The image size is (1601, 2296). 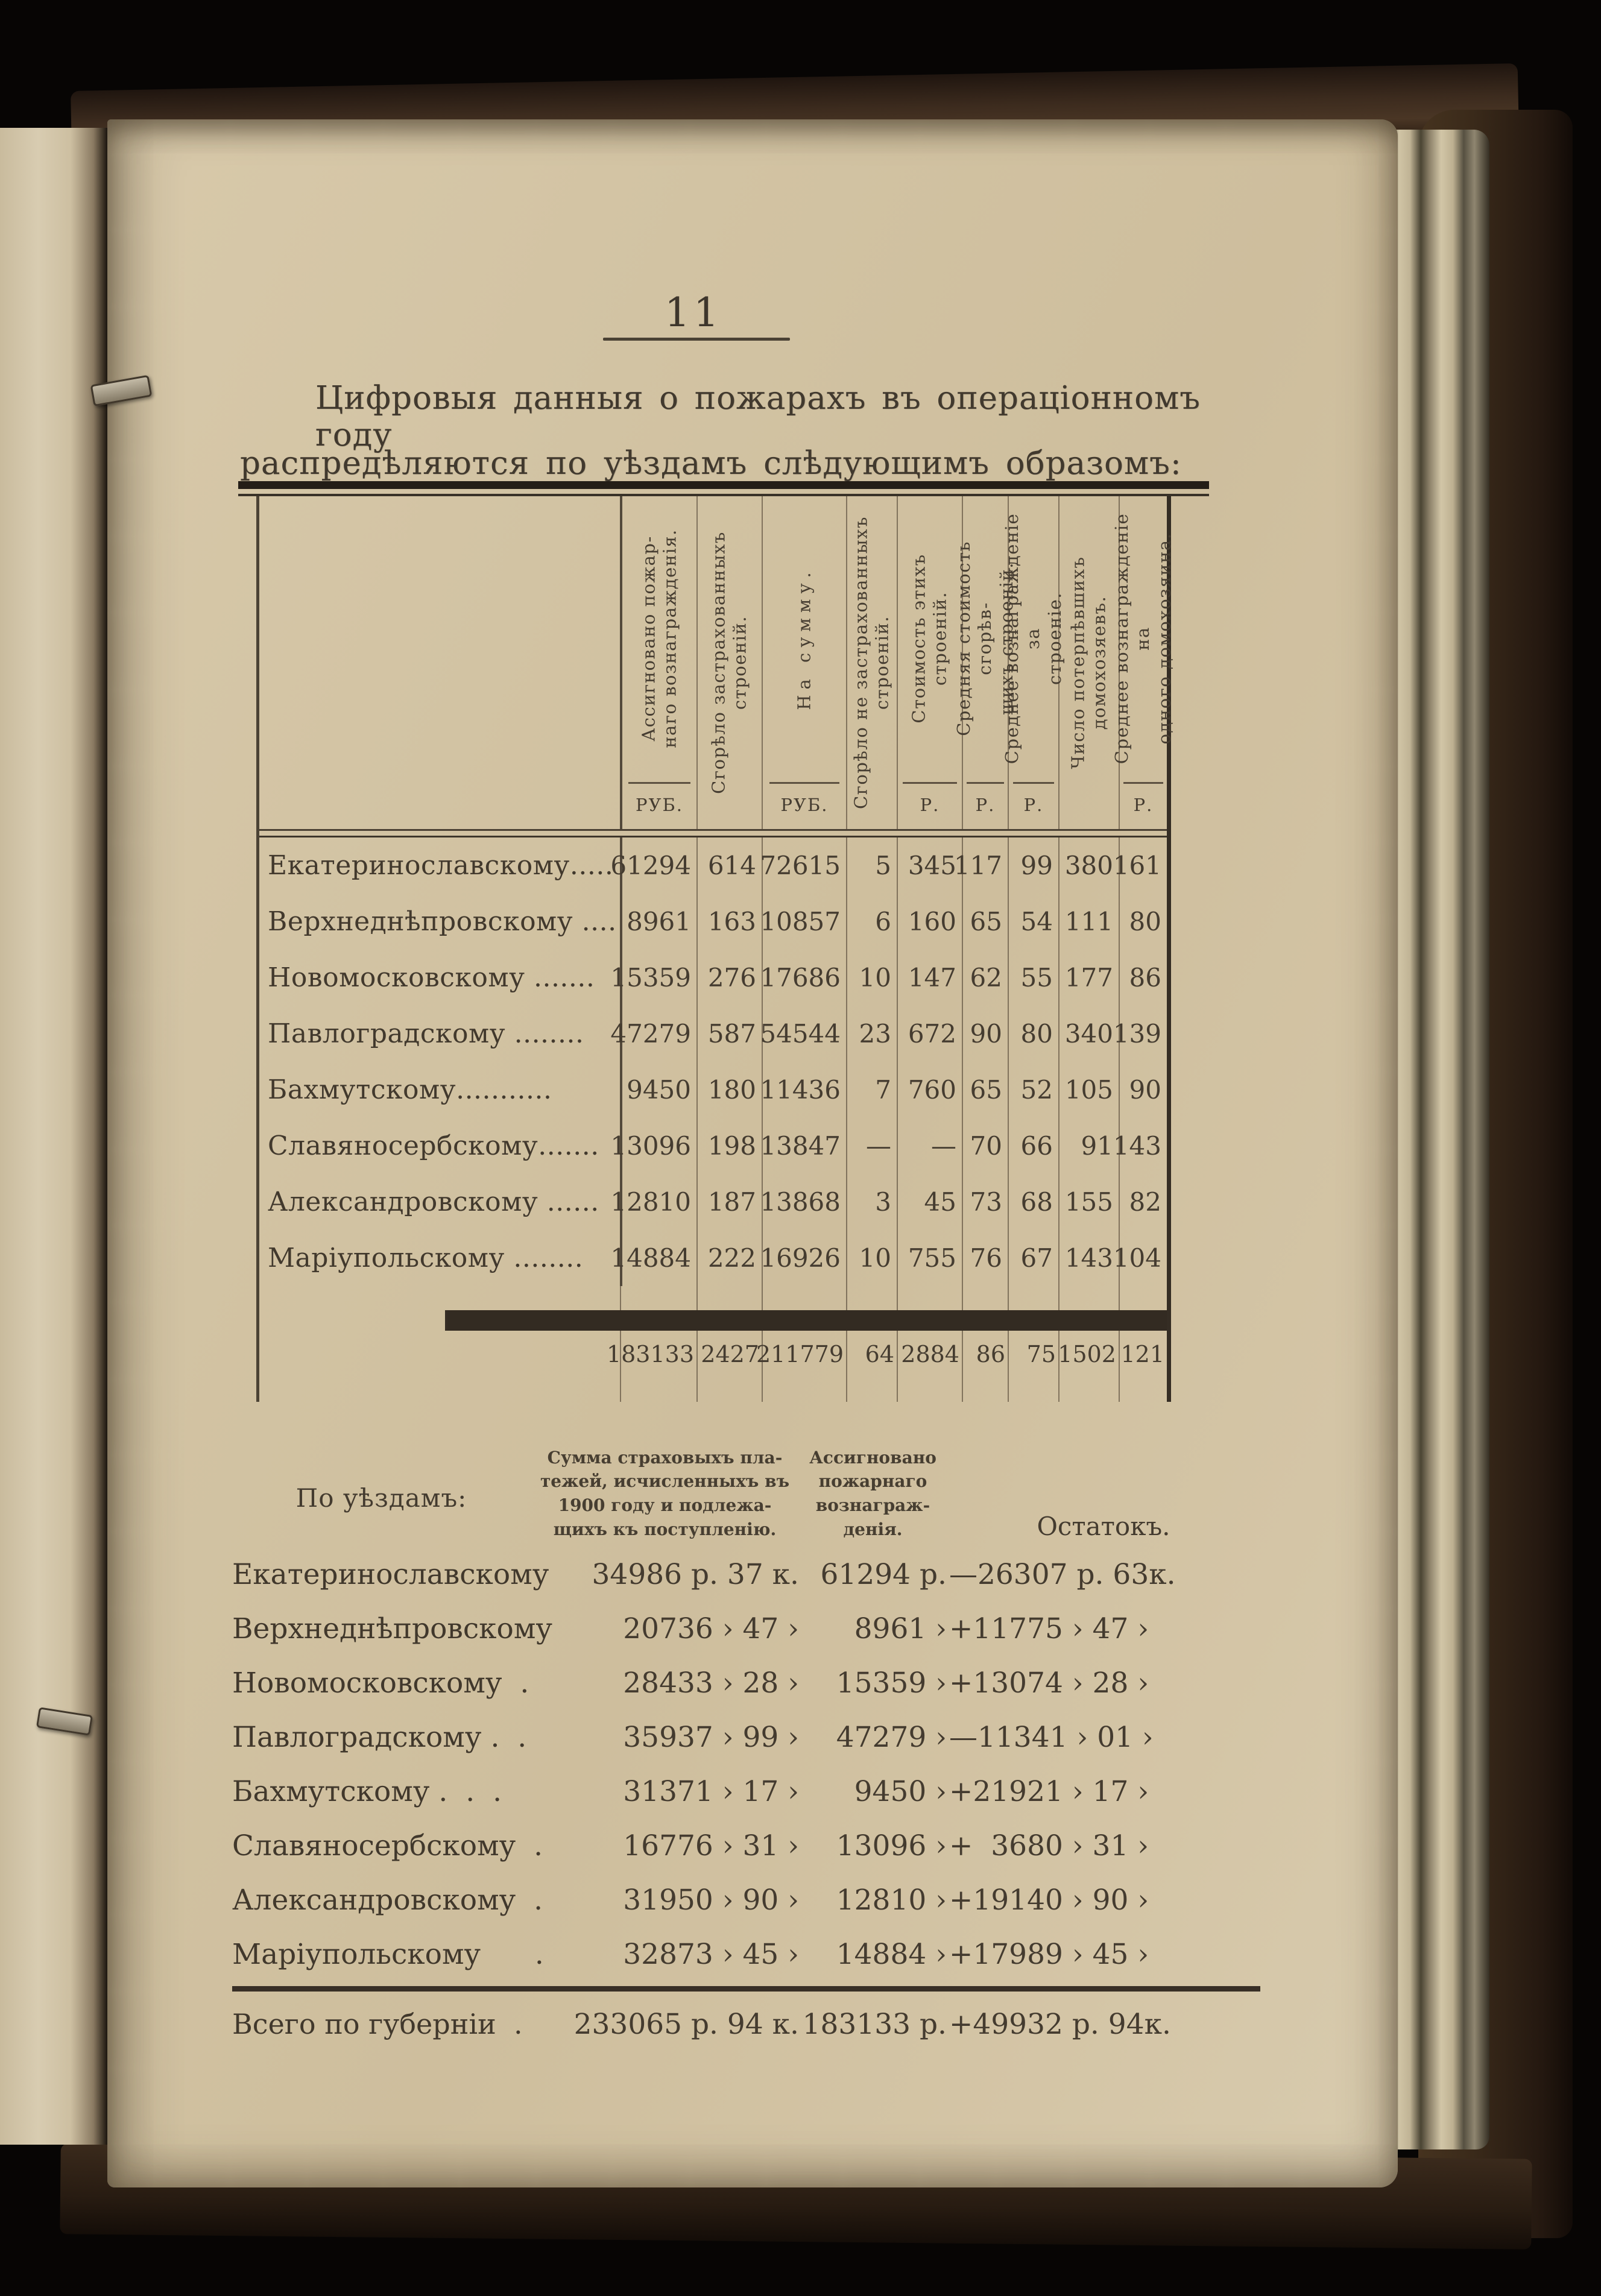 I want to click on column-header-3: На сумму. РУБ., so click(x=804, y=662).